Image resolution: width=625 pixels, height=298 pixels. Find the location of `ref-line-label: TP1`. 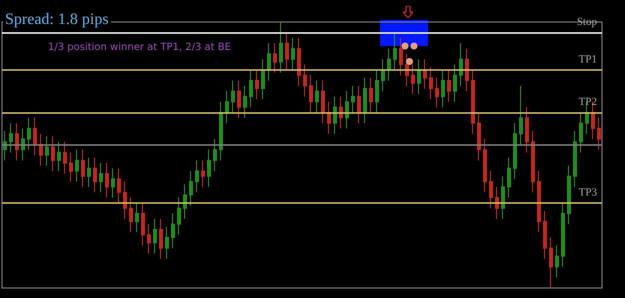

ref-line-label: TP1 is located at coordinates (587, 59).